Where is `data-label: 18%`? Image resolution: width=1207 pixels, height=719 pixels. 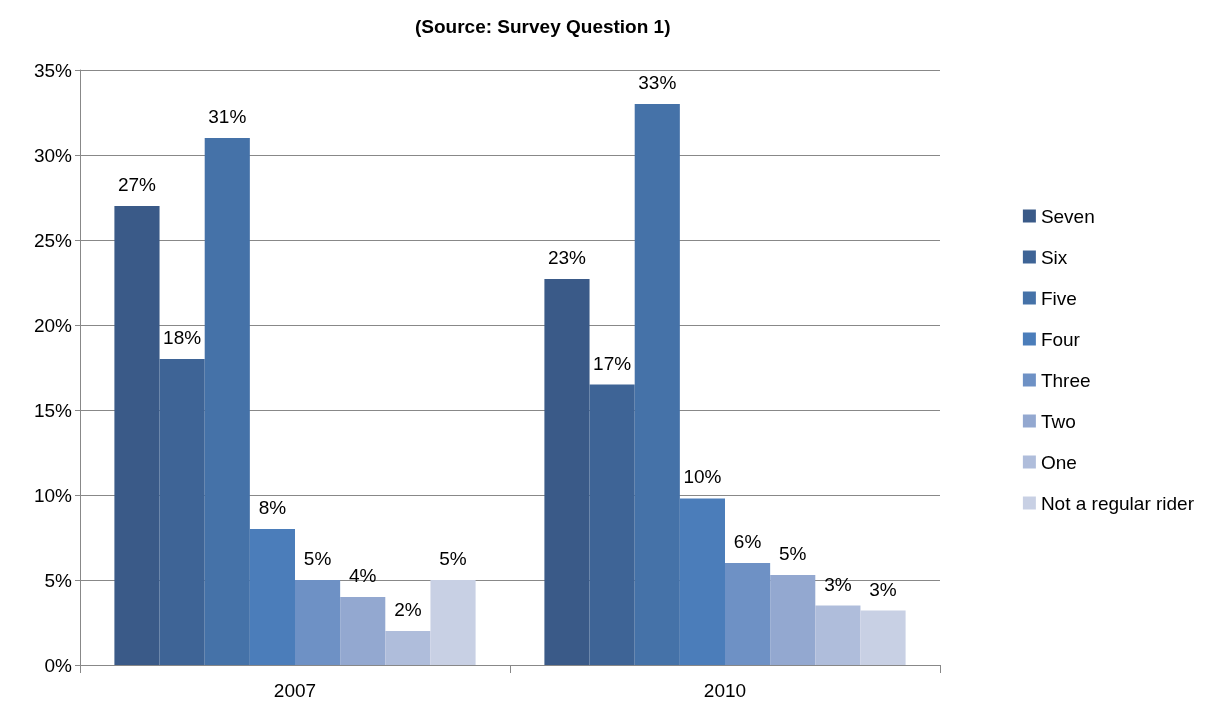
data-label: 18% is located at coordinates (182, 337).